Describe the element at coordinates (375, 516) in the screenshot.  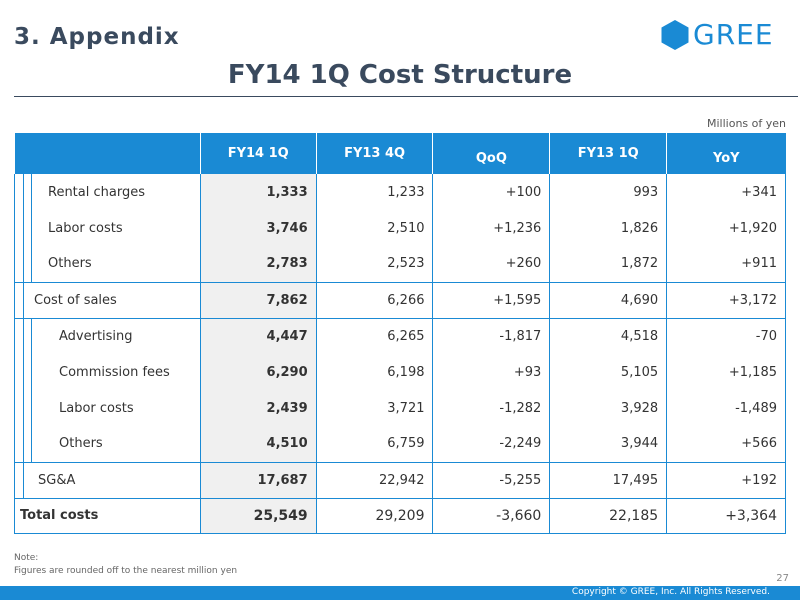
I see `cell-fy13-4q: 29,209` at that location.